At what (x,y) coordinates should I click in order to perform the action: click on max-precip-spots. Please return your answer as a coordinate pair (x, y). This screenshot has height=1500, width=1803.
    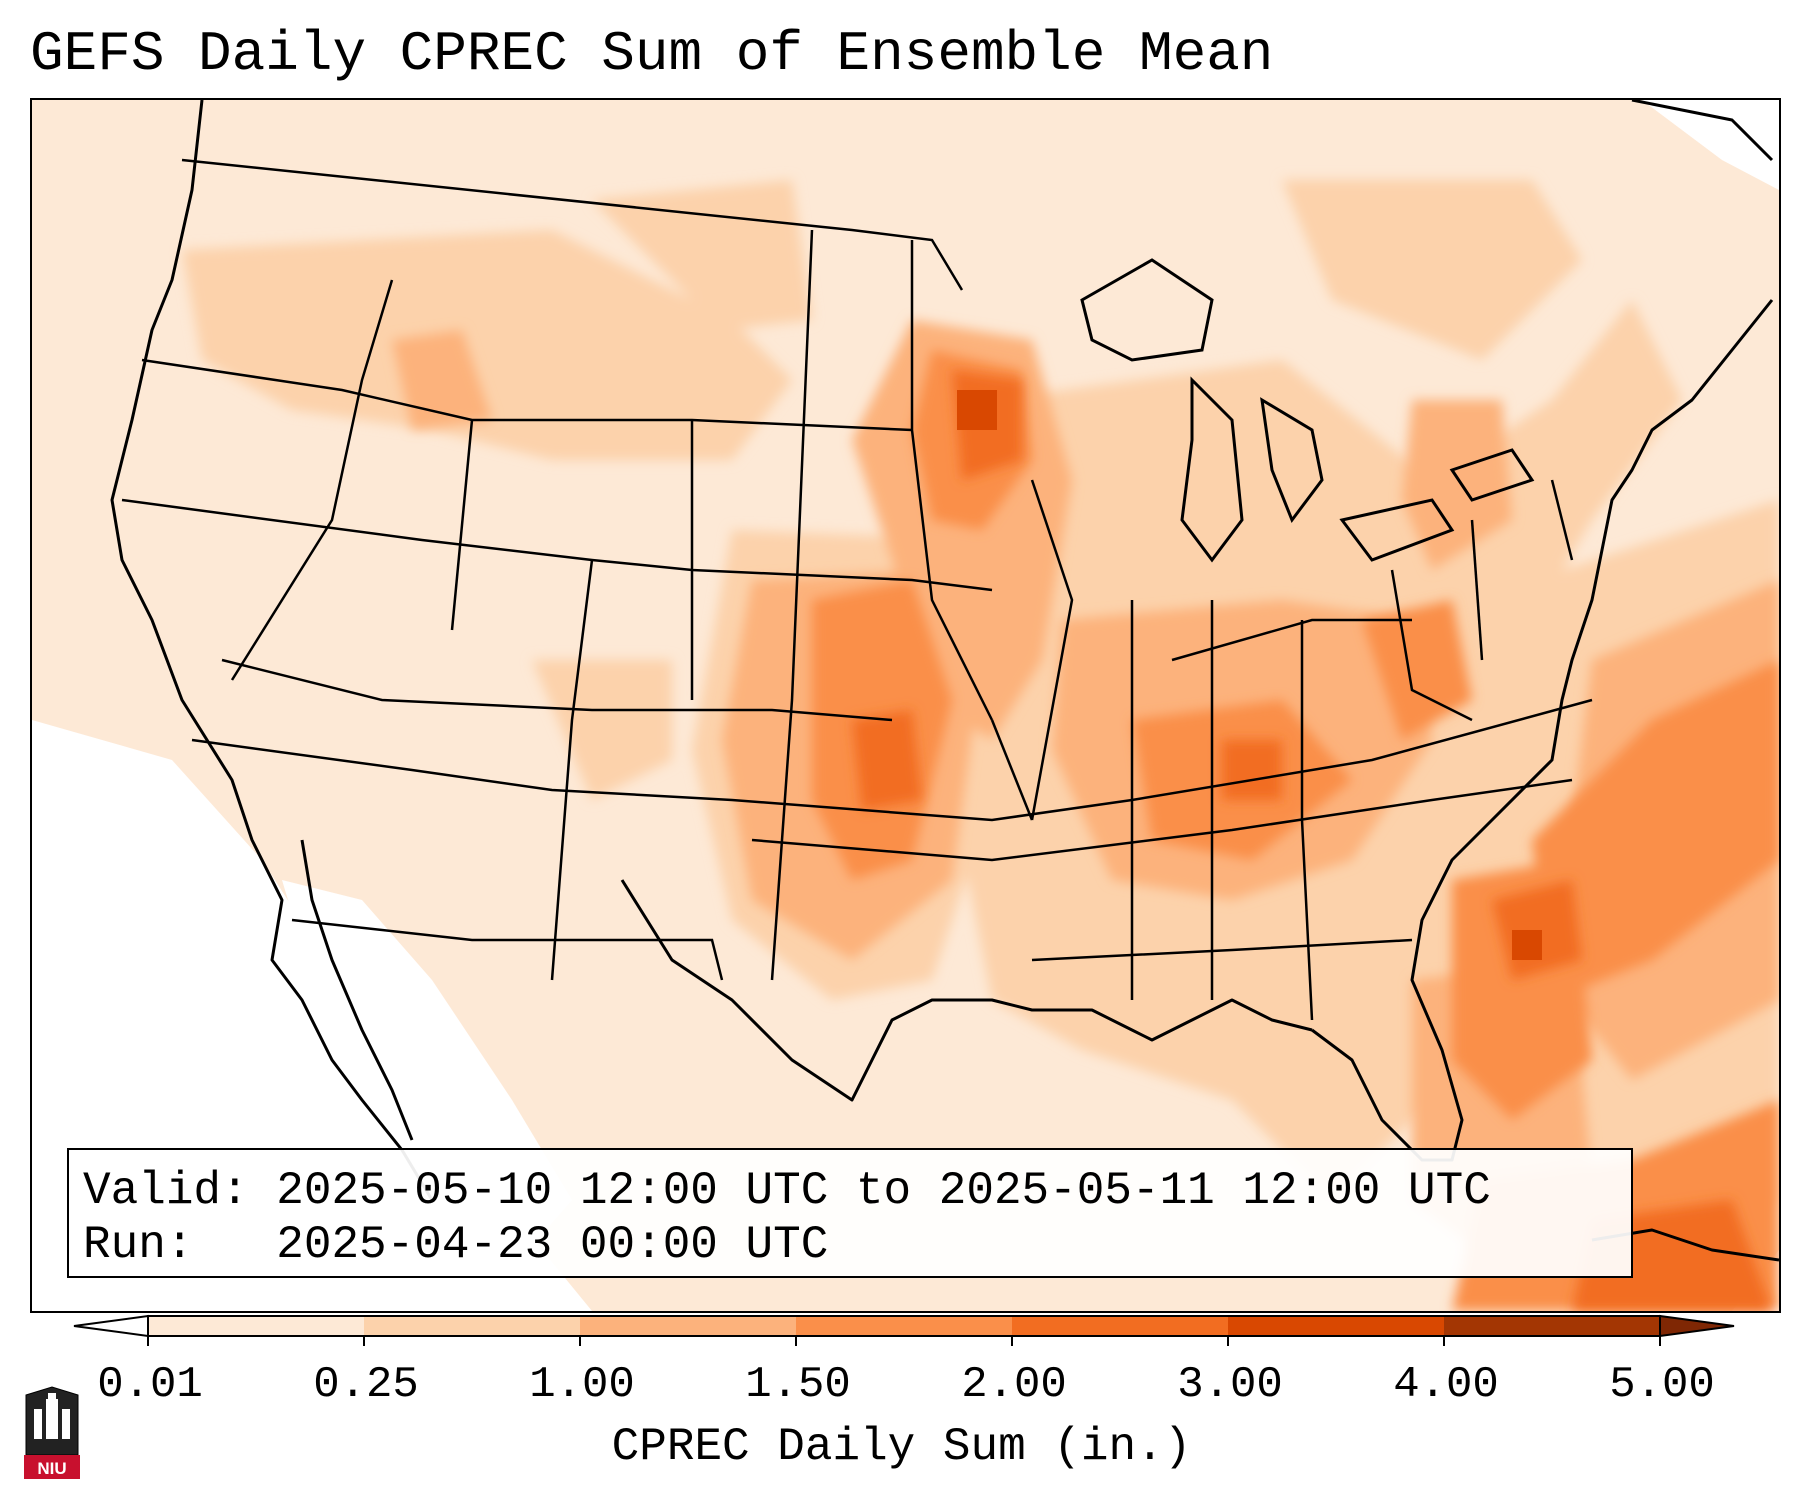
    Looking at the image, I should click on (1249, 675).